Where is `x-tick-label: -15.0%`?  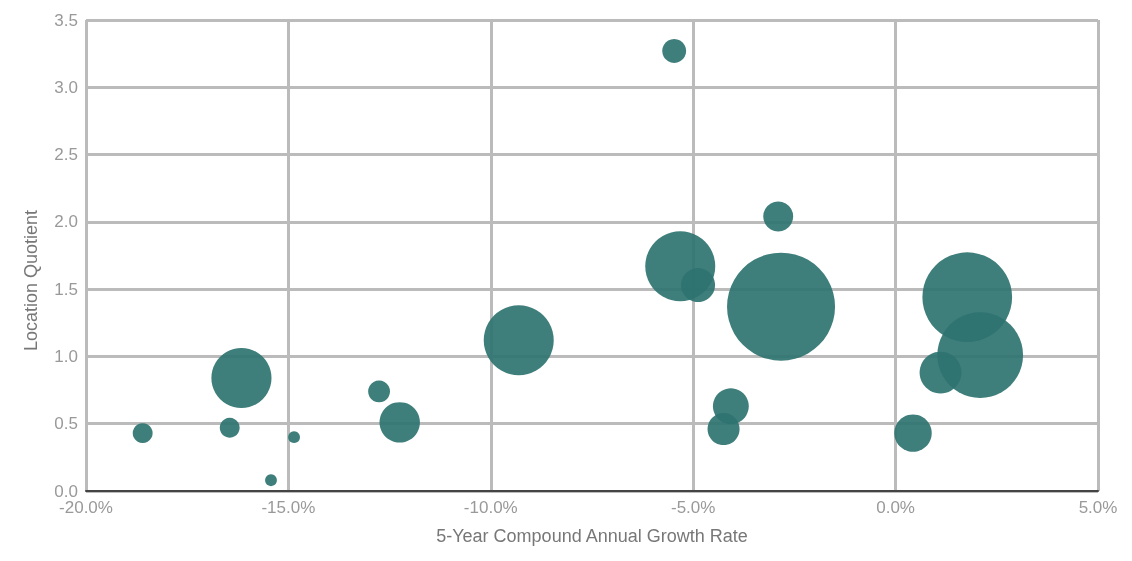 x-tick-label: -15.0% is located at coordinates (288, 507).